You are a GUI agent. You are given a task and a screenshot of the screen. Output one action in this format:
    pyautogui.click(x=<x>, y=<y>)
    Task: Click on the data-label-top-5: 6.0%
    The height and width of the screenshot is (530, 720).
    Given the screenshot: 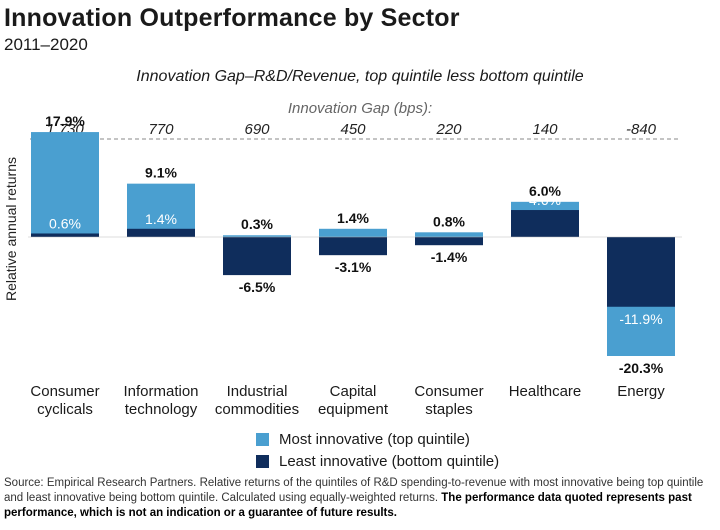 What is the action you would take?
    pyautogui.click(x=545, y=191)
    